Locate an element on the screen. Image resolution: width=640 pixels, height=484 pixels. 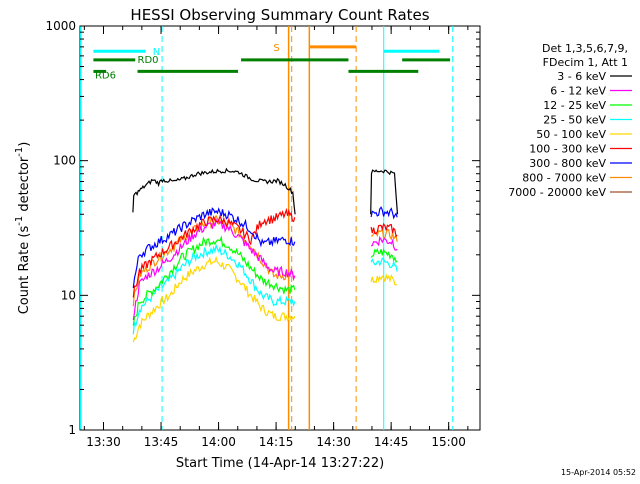
legend-label-0: 3 - 6 keV is located at coordinates (581, 76).